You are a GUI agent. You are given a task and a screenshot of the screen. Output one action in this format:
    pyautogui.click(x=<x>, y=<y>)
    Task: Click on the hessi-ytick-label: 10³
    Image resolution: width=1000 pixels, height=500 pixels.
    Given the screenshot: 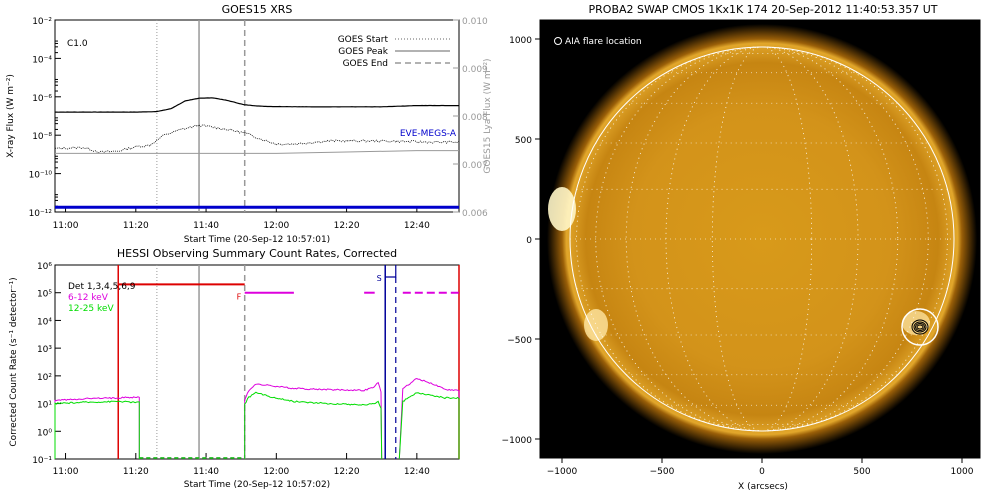 What is the action you would take?
    pyautogui.click(x=44, y=350)
    